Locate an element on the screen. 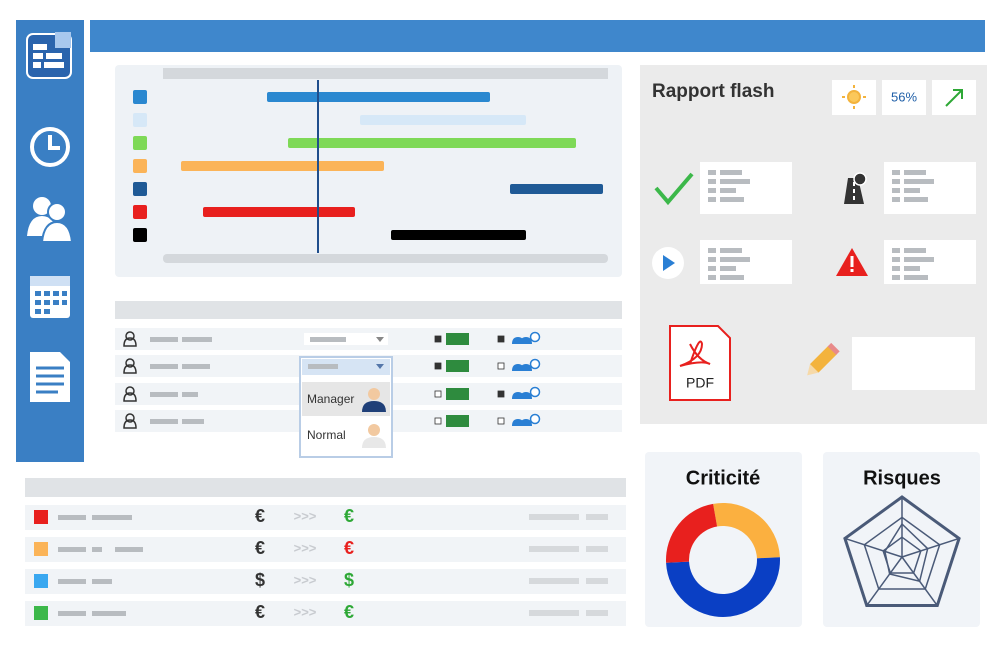 The width and height of the screenshot is (1000, 650). percent-label: 56% is located at coordinates (904, 96).